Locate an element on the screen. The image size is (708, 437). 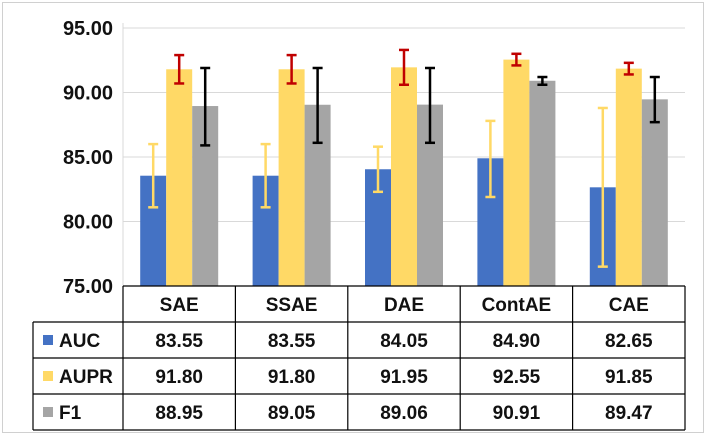
legend-label: AUC is located at coordinates (79, 341).